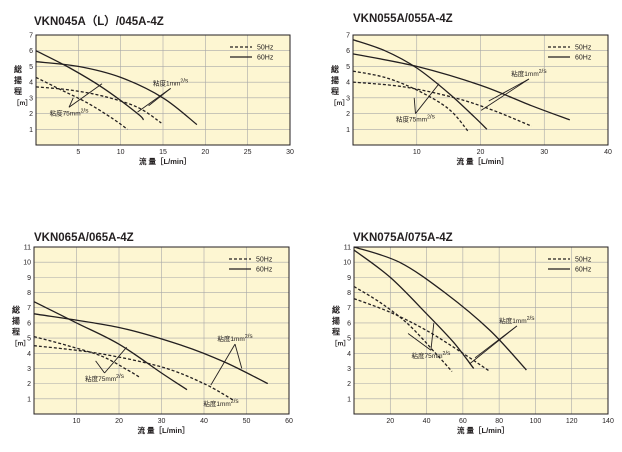  I want to click on y-tick-label: 9, so click(29, 278).